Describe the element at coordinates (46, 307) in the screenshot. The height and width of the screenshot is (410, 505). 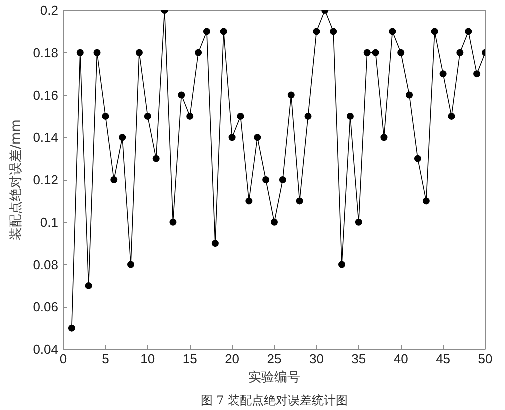
I see `y-tick-label: 0.06` at that location.